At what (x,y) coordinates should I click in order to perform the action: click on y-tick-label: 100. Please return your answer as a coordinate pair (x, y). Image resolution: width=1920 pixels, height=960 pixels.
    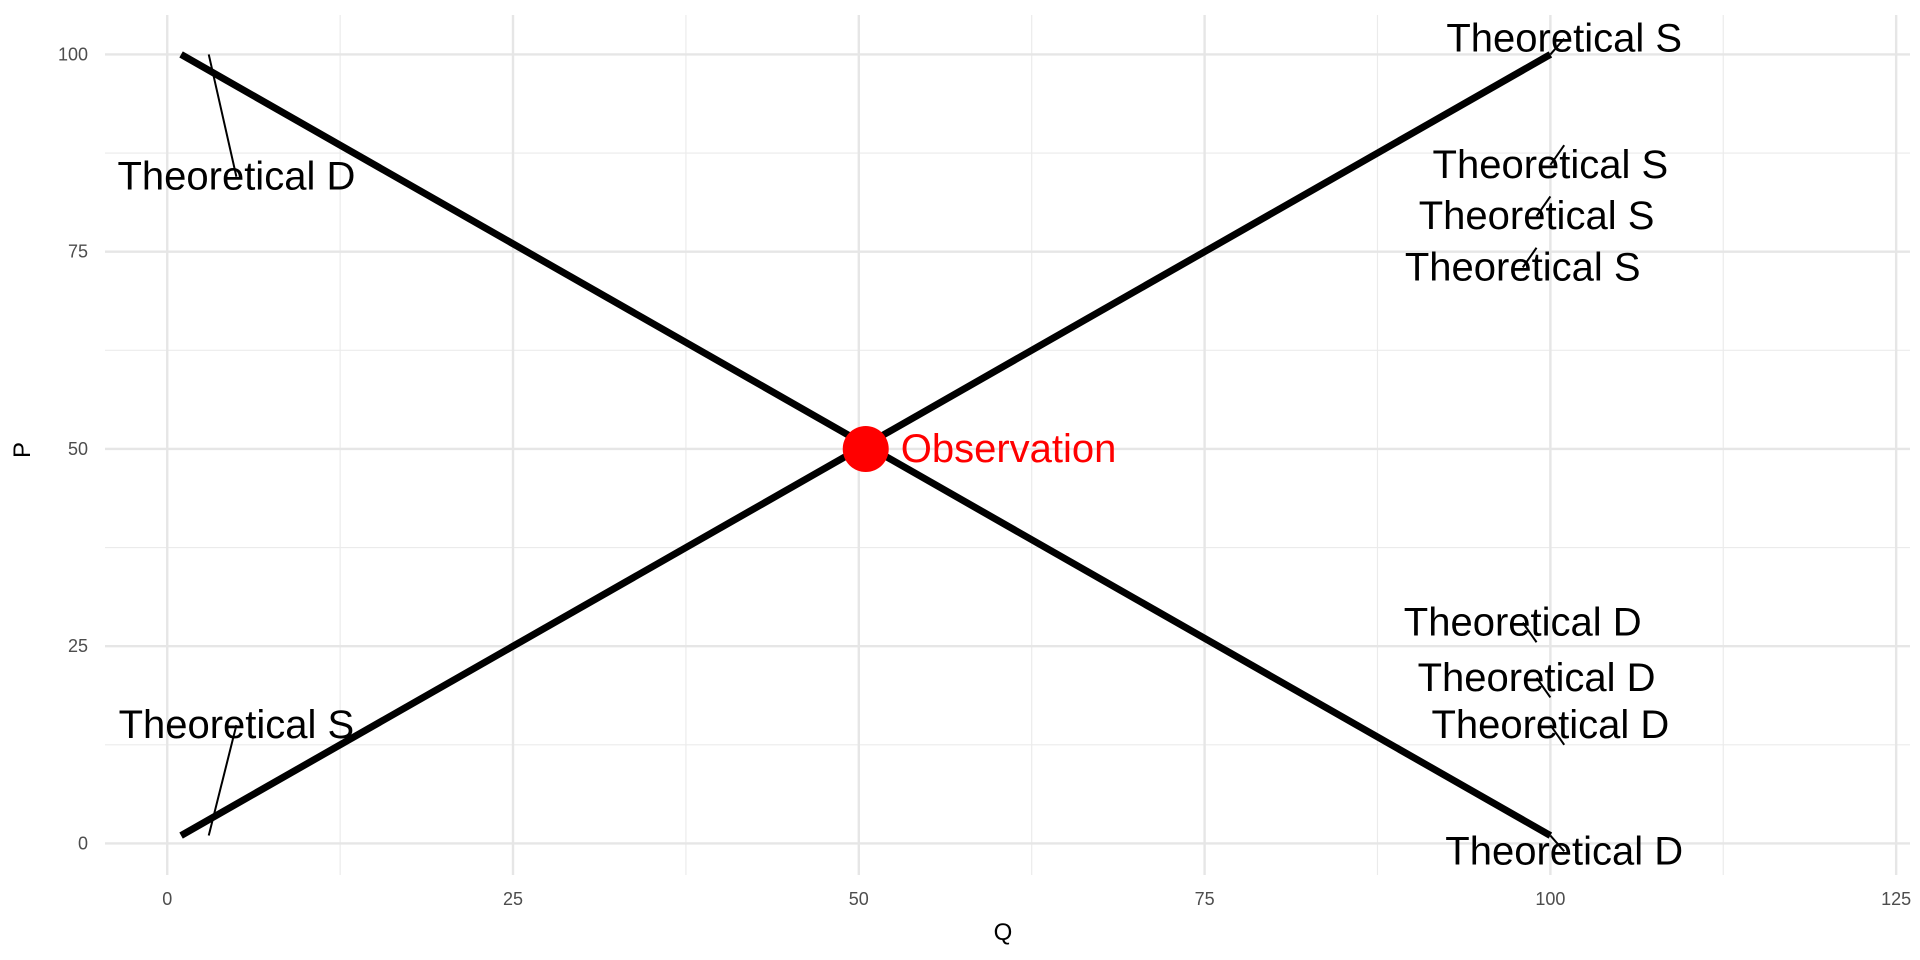
    Looking at the image, I should click on (73, 54).